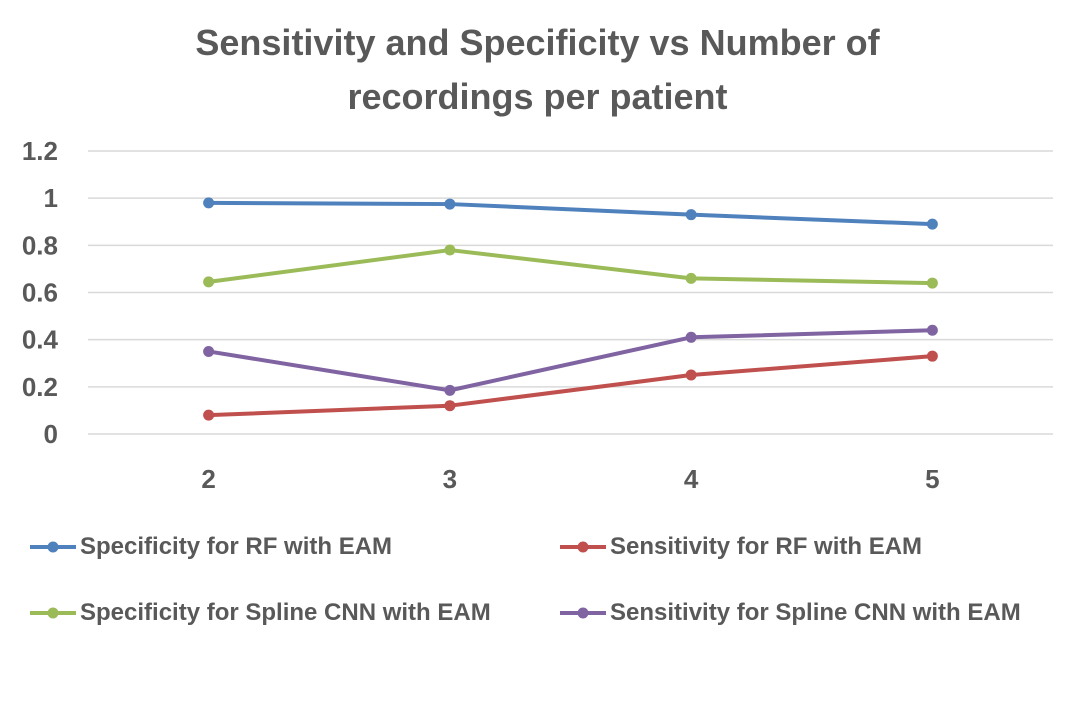 This screenshot has width=1075, height=710. I want to click on x-tick-label: 4, so click(691, 479).